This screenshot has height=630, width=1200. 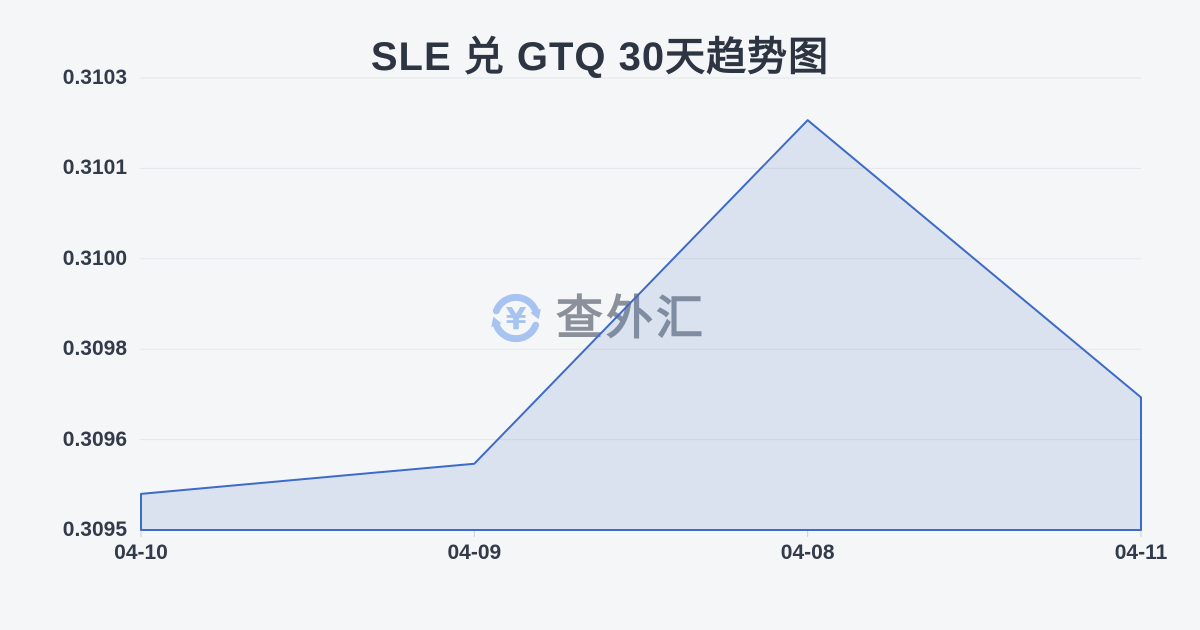 I want to click on refresh-arrow-top, so click(x=516, y=304).